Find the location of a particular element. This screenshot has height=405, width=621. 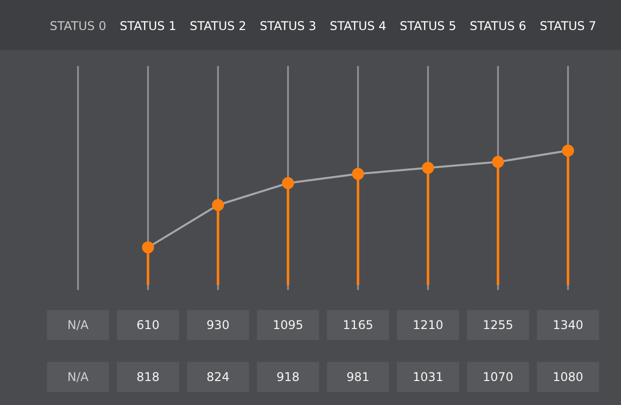

x-tick-label: STATUS 5 is located at coordinates (428, 26).